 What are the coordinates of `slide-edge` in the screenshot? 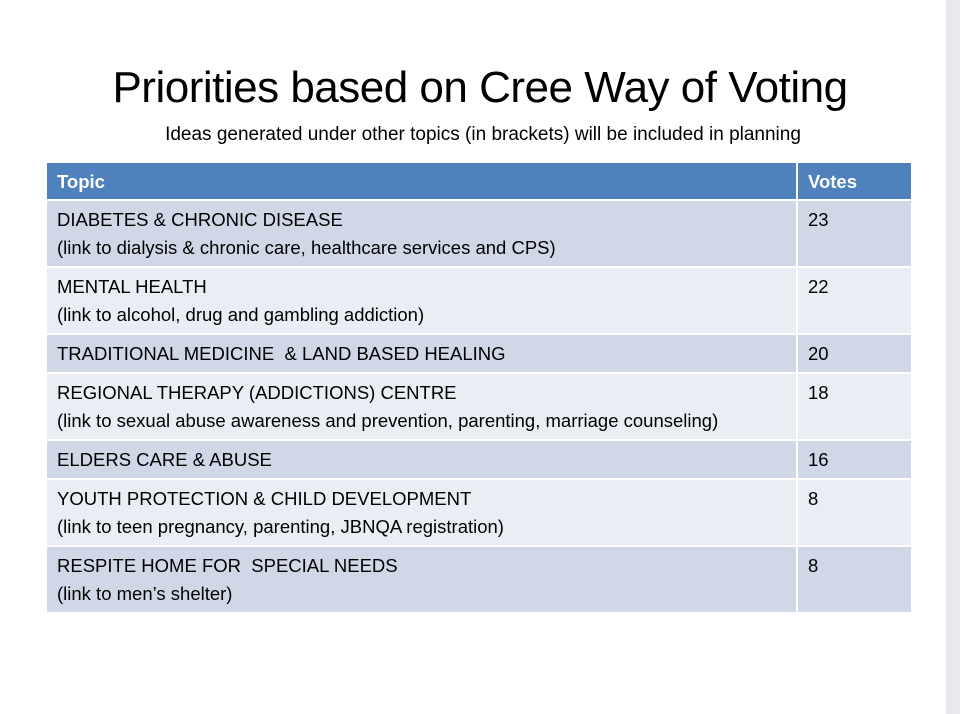 It's located at (953, 357).